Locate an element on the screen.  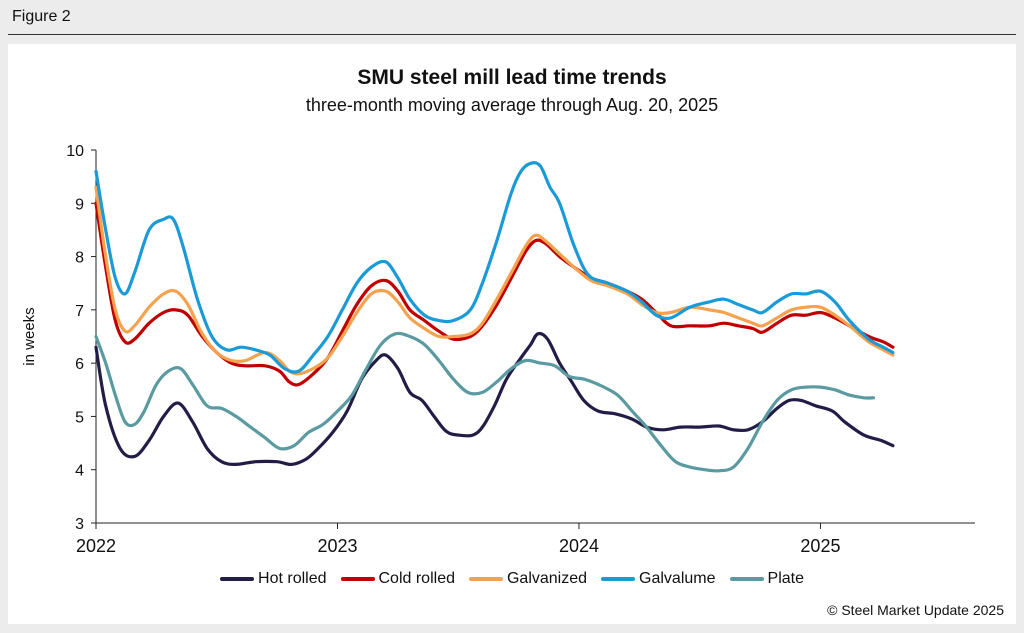
y-axis-label: in weeks is located at coordinates (29, 336).